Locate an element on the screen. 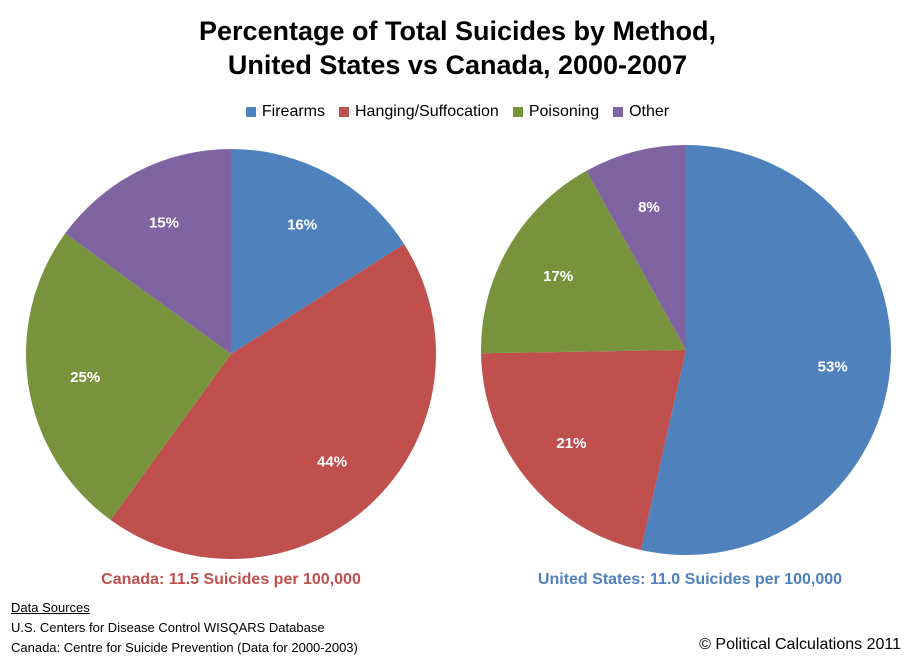  us-caption: United States: 11.0 Suicides per 100,000 is located at coordinates (690, 579).